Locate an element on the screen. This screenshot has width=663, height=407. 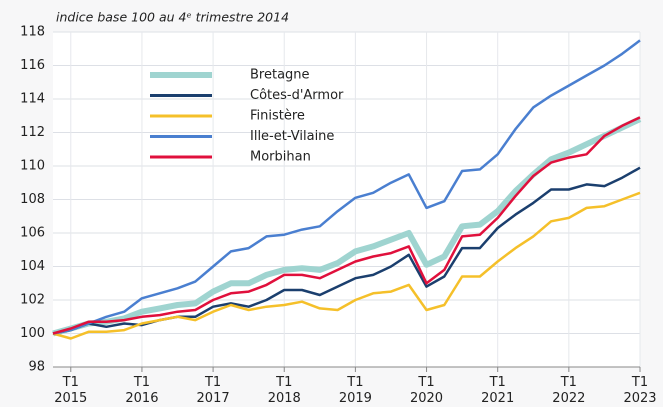
y-tick-label: 98 is located at coordinates (36, 367).